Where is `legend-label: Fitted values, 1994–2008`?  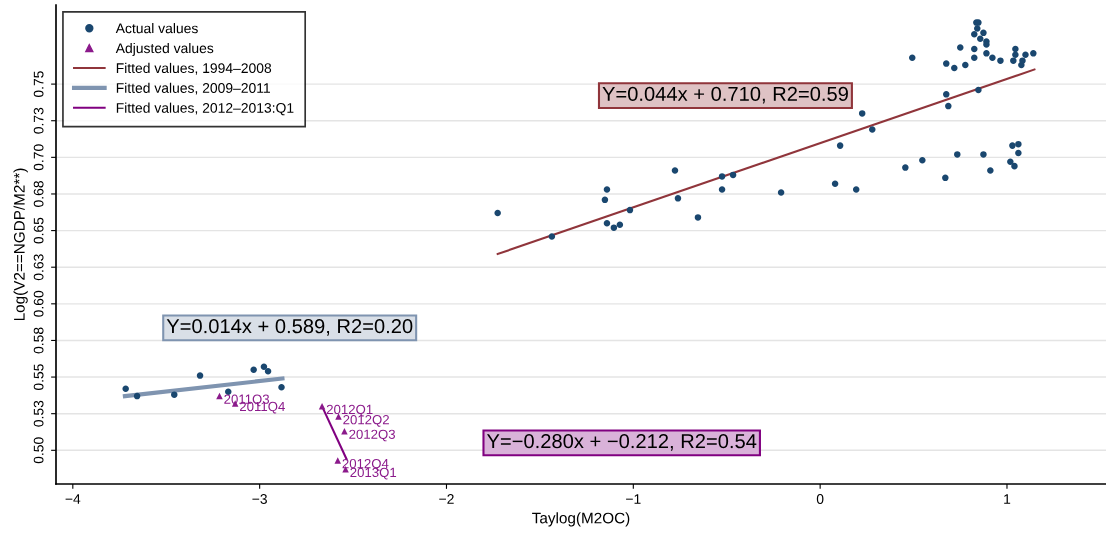 legend-label: Fitted values, 1994–2008 is located at coordinates (194, 68).